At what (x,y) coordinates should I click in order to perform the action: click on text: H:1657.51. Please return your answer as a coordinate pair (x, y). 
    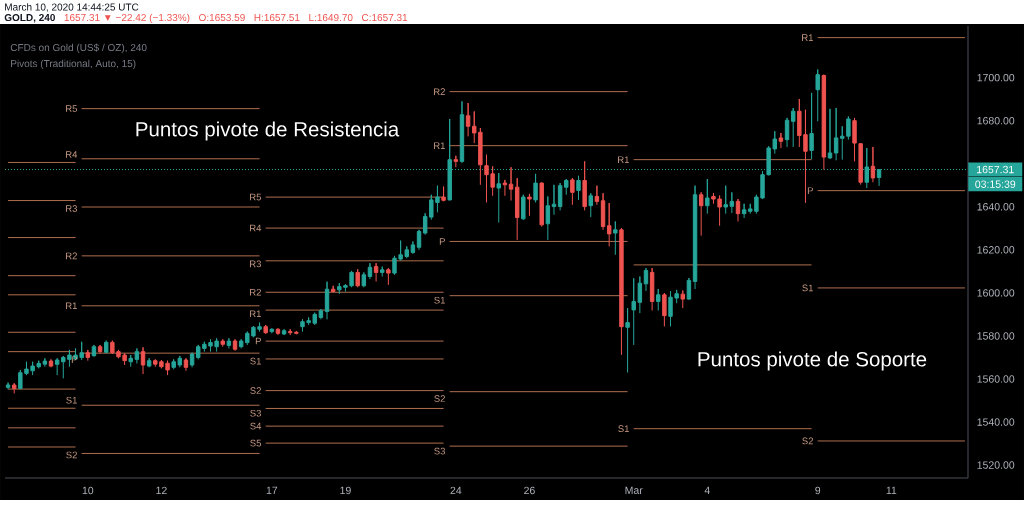
    Looking at the image, I should click on (277, 18).